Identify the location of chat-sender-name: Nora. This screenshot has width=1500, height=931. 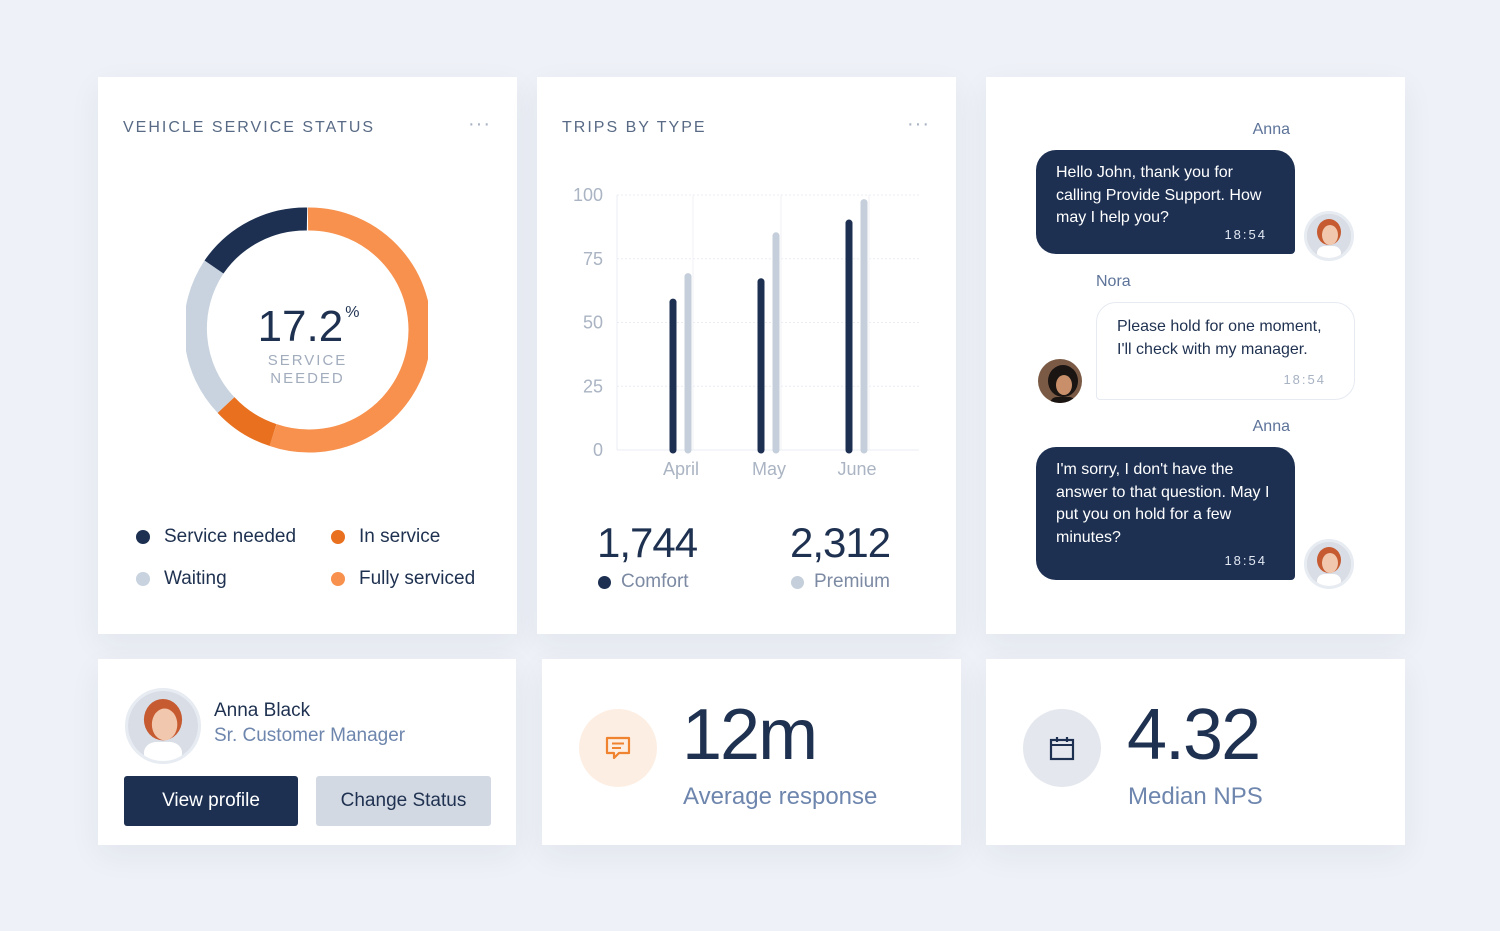
(1113, 281).